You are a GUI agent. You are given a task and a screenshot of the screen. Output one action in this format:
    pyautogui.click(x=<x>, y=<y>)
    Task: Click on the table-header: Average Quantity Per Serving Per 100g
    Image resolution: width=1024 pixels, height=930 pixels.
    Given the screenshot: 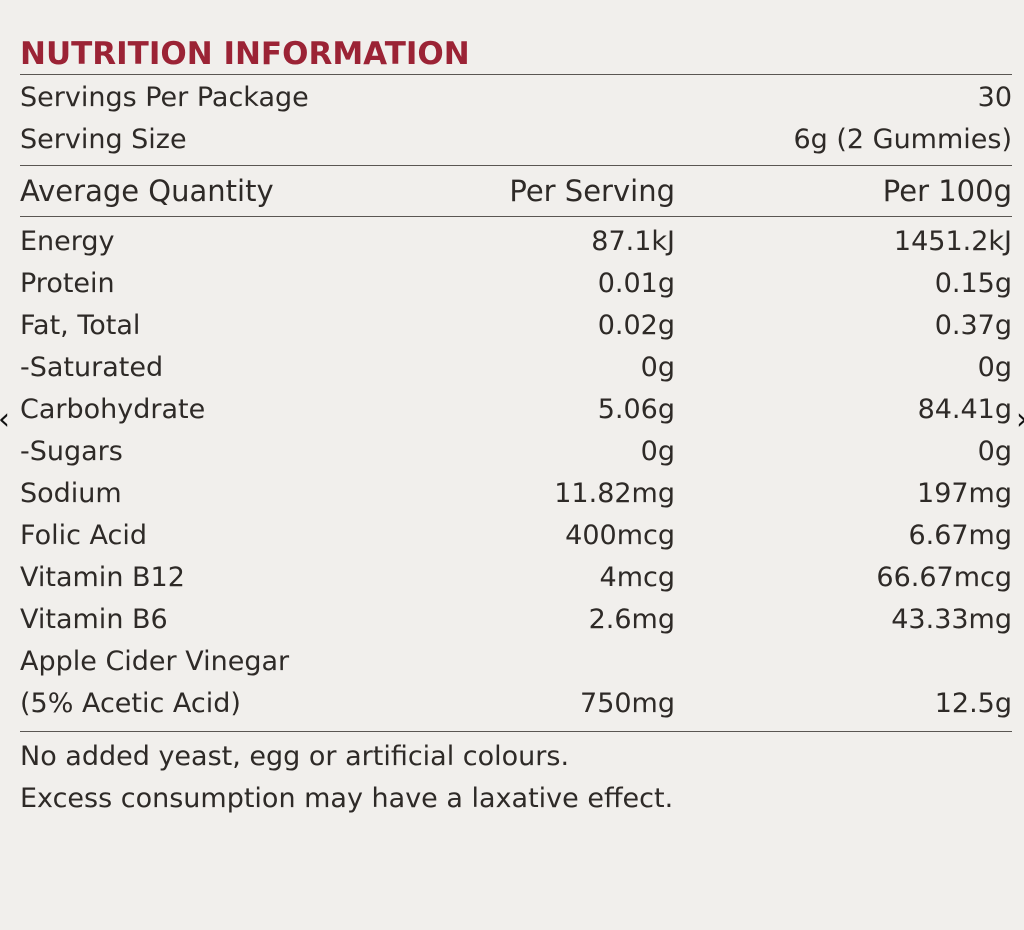 What is the action you would take?
    pyautogui.click(x=516, y=191)
    